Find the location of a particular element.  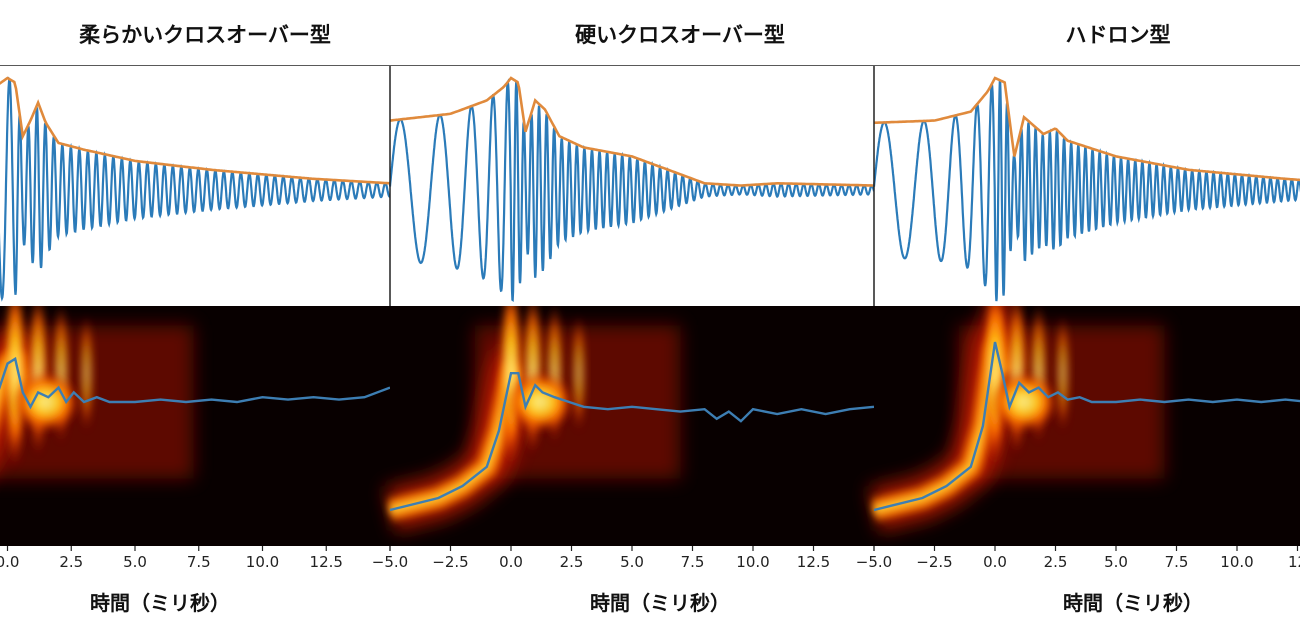

x-tick-label: 12 is located at coordinates (1294, 562).